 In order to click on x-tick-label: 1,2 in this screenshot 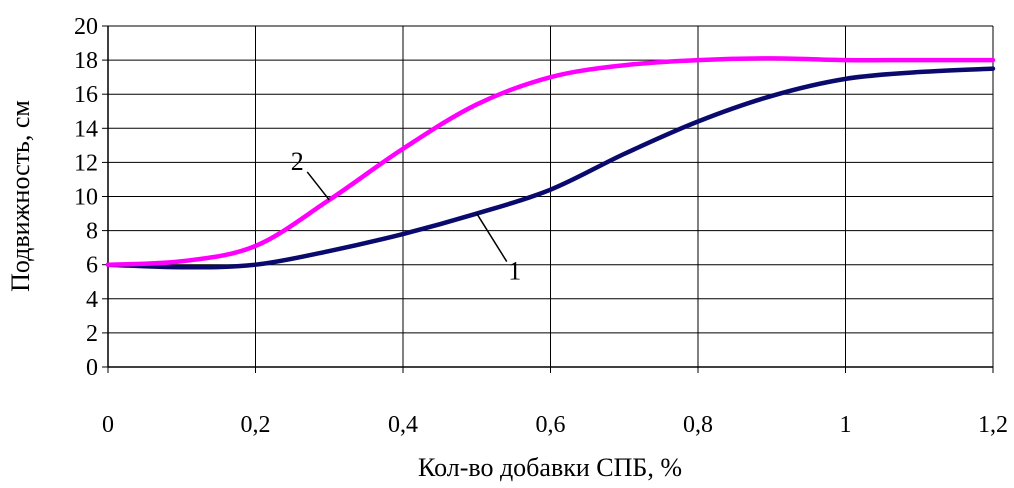, I will do `click(993, 425)`.